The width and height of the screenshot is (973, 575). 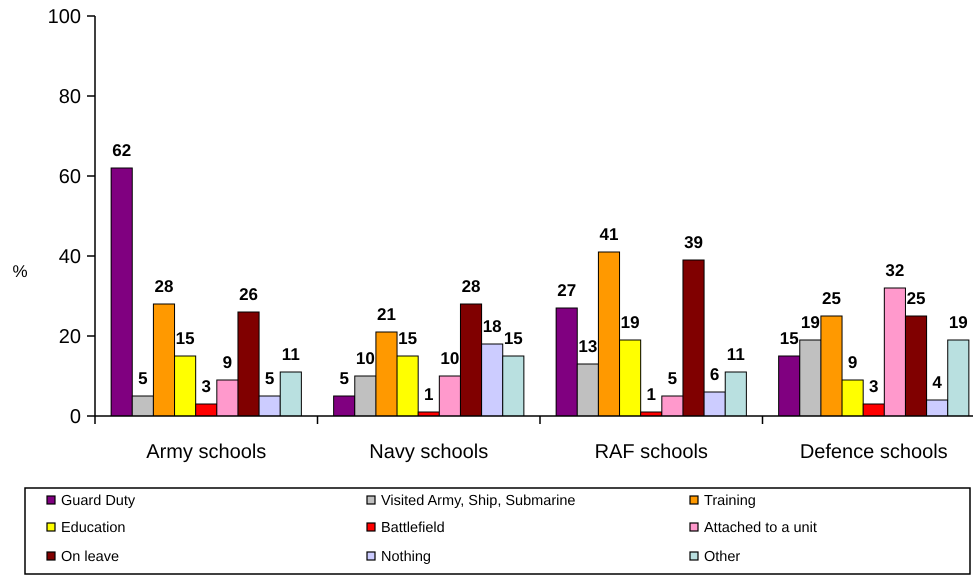 I want to click on data-label: 27, so click(x=566, y=290).